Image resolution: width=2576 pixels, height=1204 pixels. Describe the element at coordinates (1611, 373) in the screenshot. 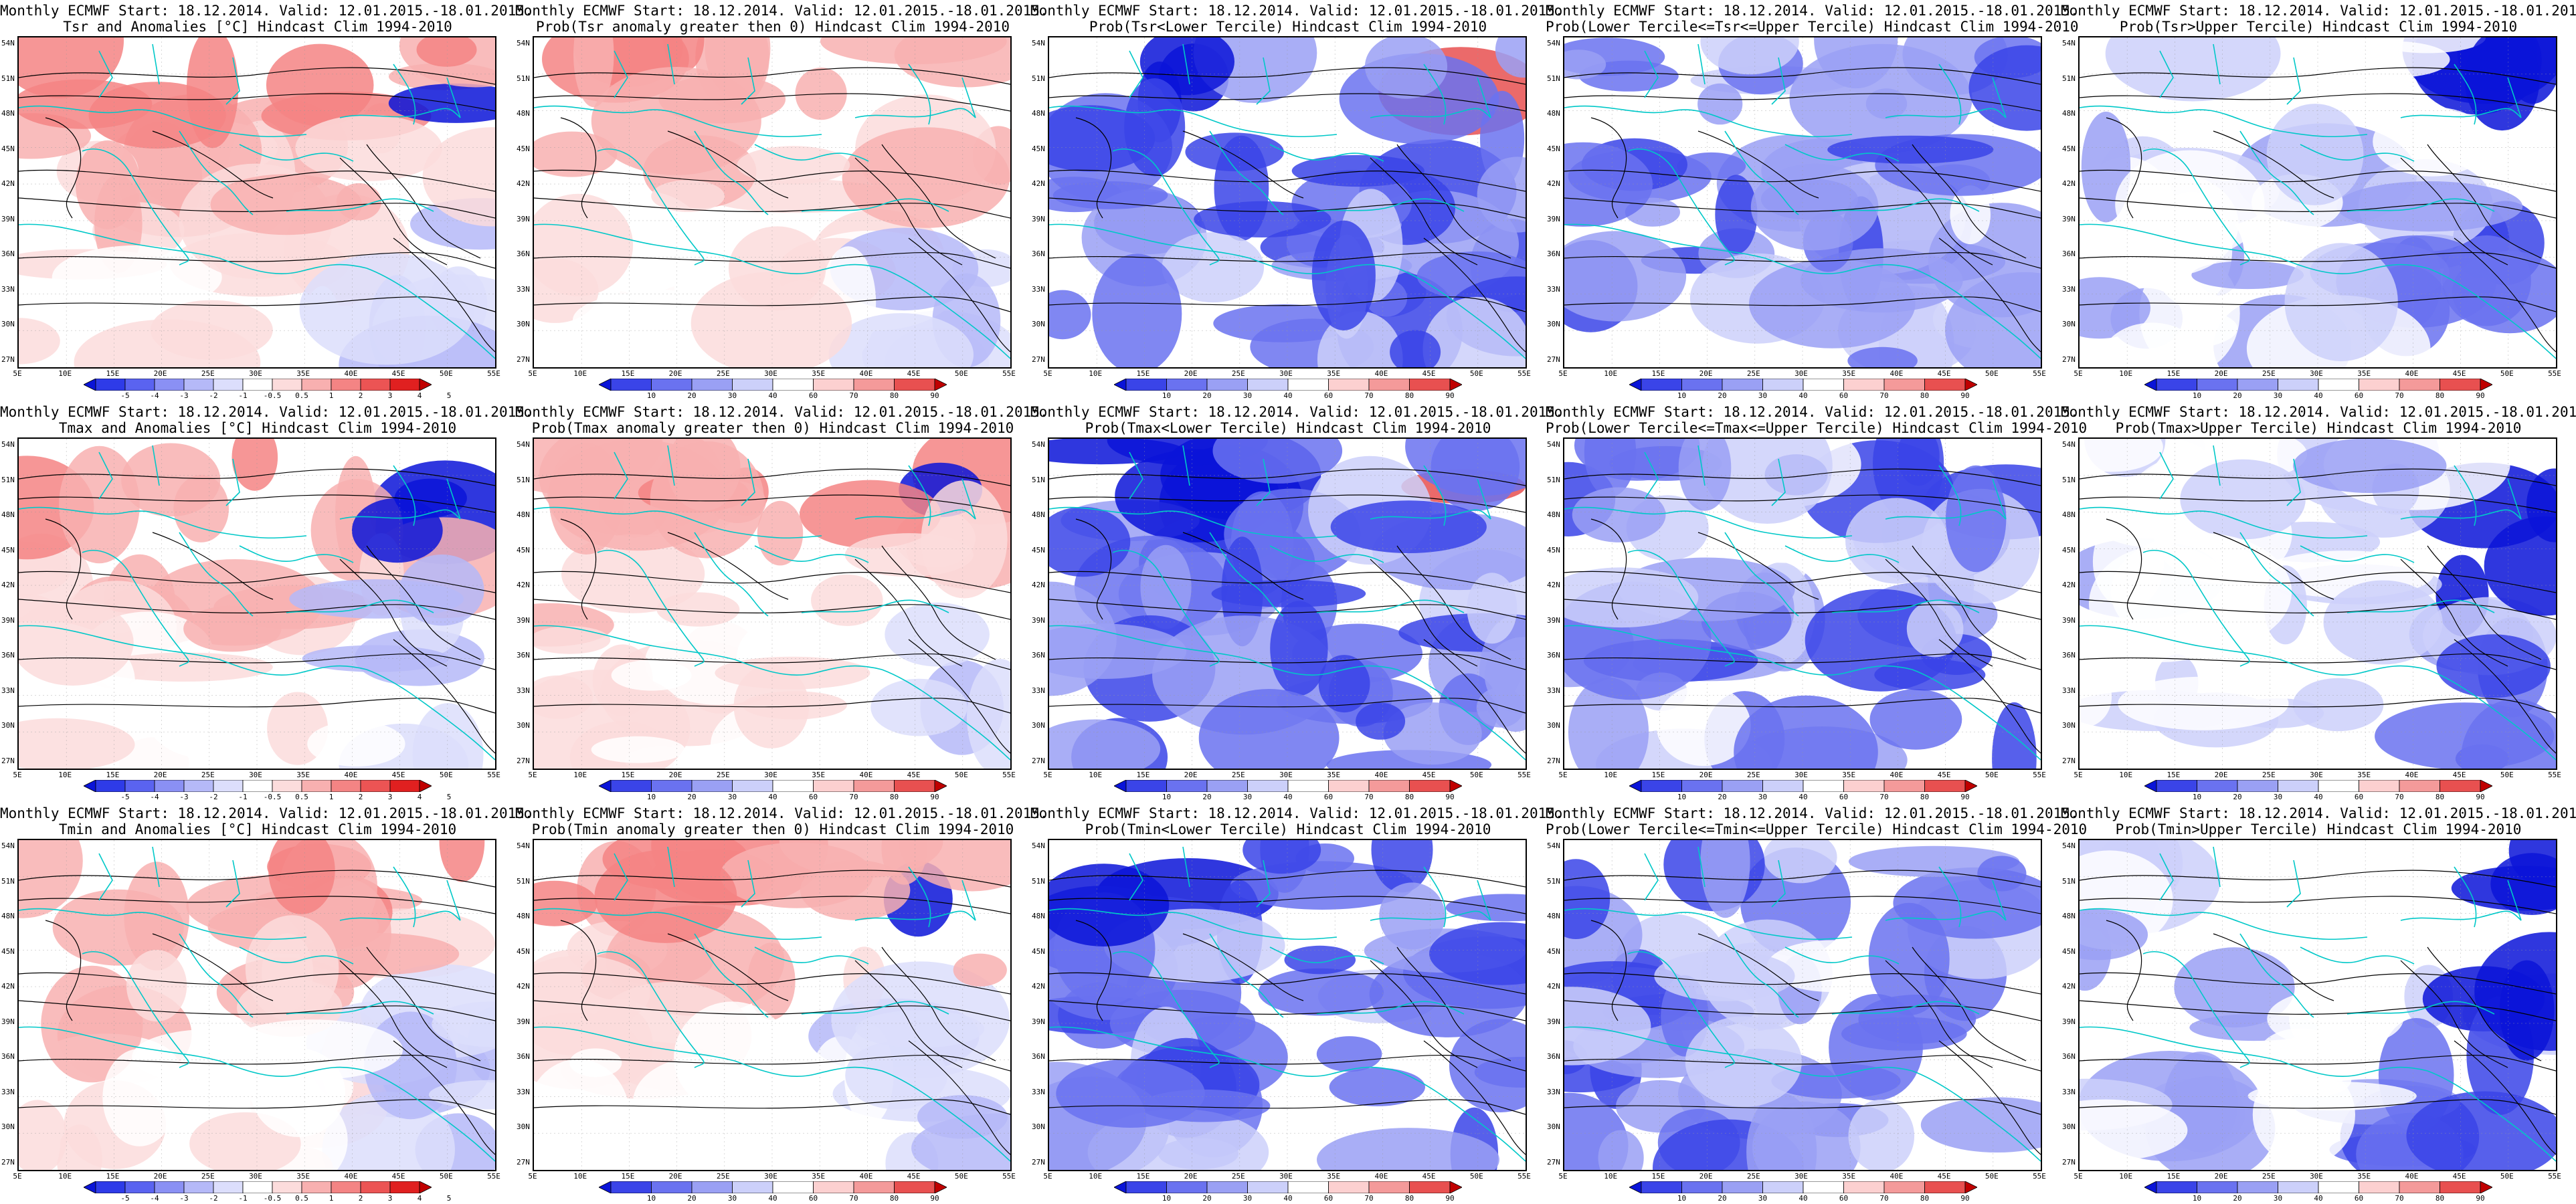

I see `lon-tick-label: 10E` at that location.